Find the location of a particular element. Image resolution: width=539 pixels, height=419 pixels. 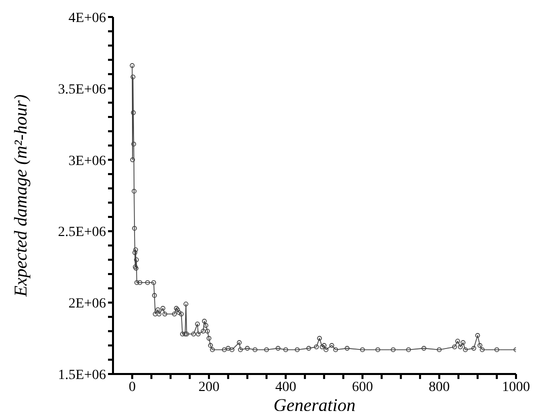

y-tick-label: 4E+06 is located at coordinates (87, 18).